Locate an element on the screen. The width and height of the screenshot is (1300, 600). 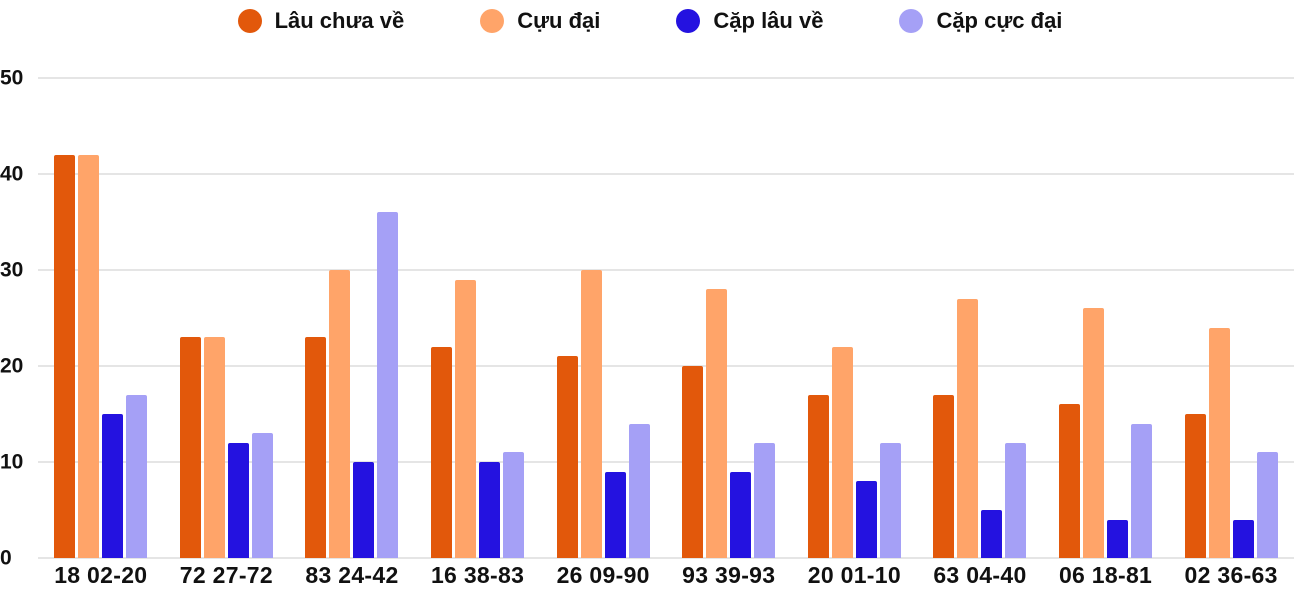
x-axis-label: 18 02-20 is located at coordinates (101, 575).